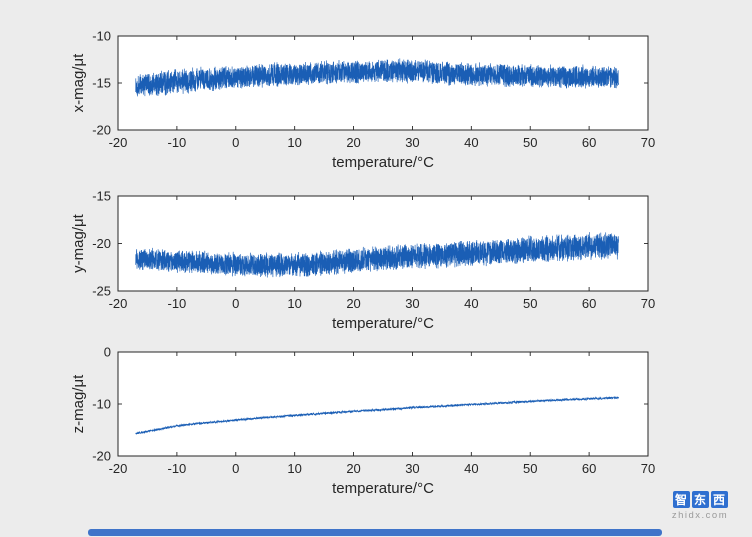  What do you see at coordinates (78, 242) in the screenshot?
I see `y-axis-label: y-mag/μt` at bounding box center [78, 242].